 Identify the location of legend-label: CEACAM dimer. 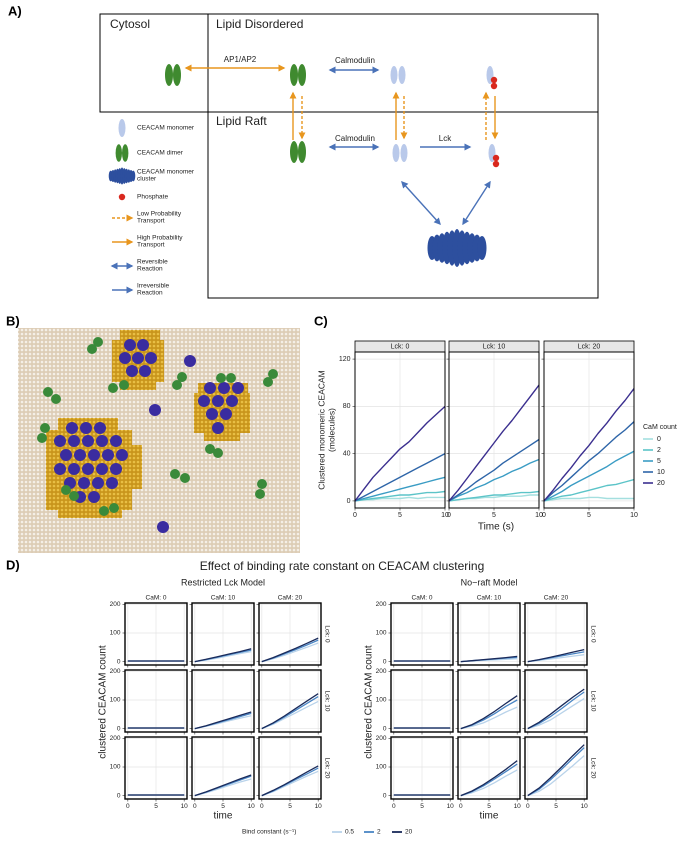
(160, 153).